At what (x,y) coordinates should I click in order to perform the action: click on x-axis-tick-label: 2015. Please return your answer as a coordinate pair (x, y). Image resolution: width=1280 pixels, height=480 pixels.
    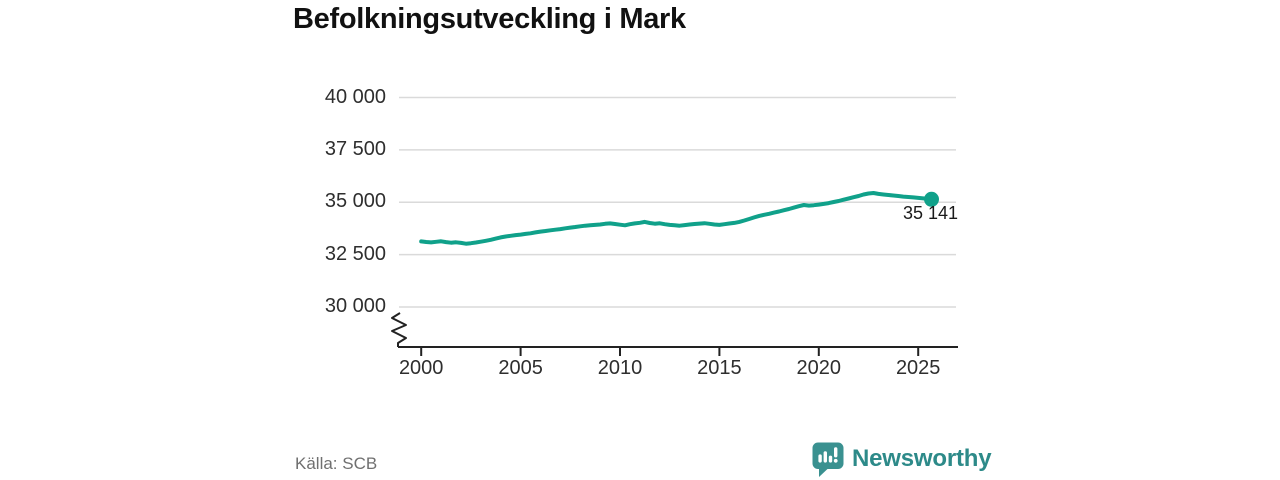
    Looking at the image, I should click on (719, 368).